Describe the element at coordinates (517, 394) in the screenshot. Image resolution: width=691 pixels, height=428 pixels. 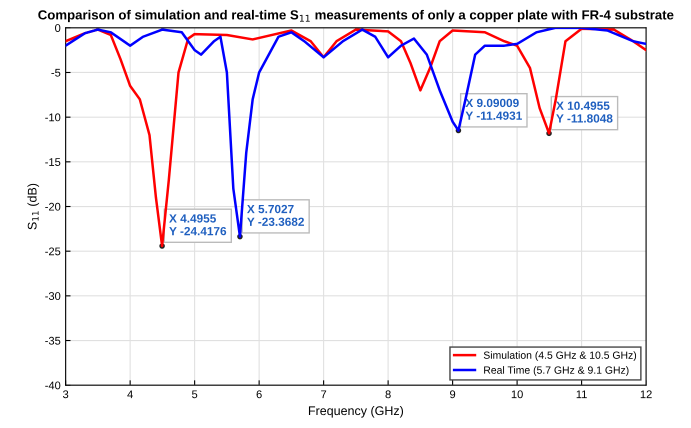
I see `x-tick-label: 10` at that location.